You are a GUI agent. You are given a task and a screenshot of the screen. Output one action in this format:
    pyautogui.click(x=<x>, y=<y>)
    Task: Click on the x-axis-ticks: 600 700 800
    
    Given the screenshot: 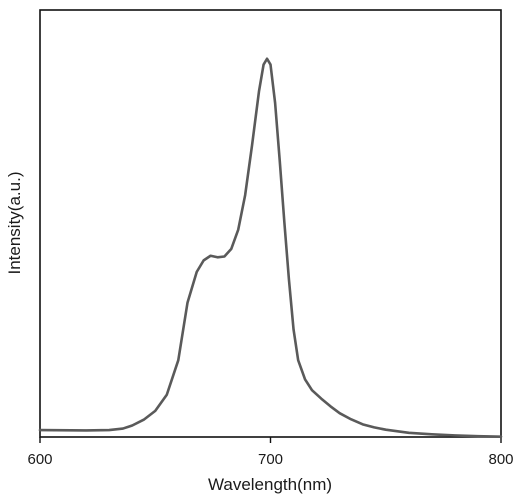 What is the action you would take?
    pyautogui.click(x=270, y=452)
    